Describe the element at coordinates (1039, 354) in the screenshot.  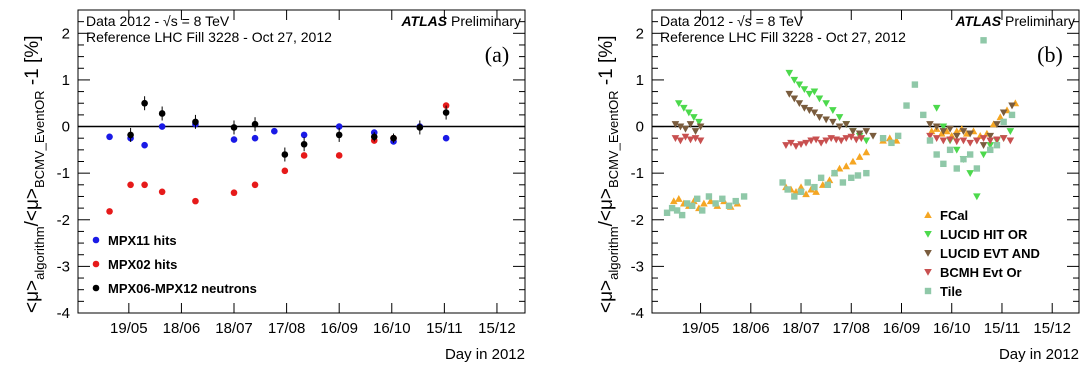
I see `x-axis-label: Day in 2012` at that location.